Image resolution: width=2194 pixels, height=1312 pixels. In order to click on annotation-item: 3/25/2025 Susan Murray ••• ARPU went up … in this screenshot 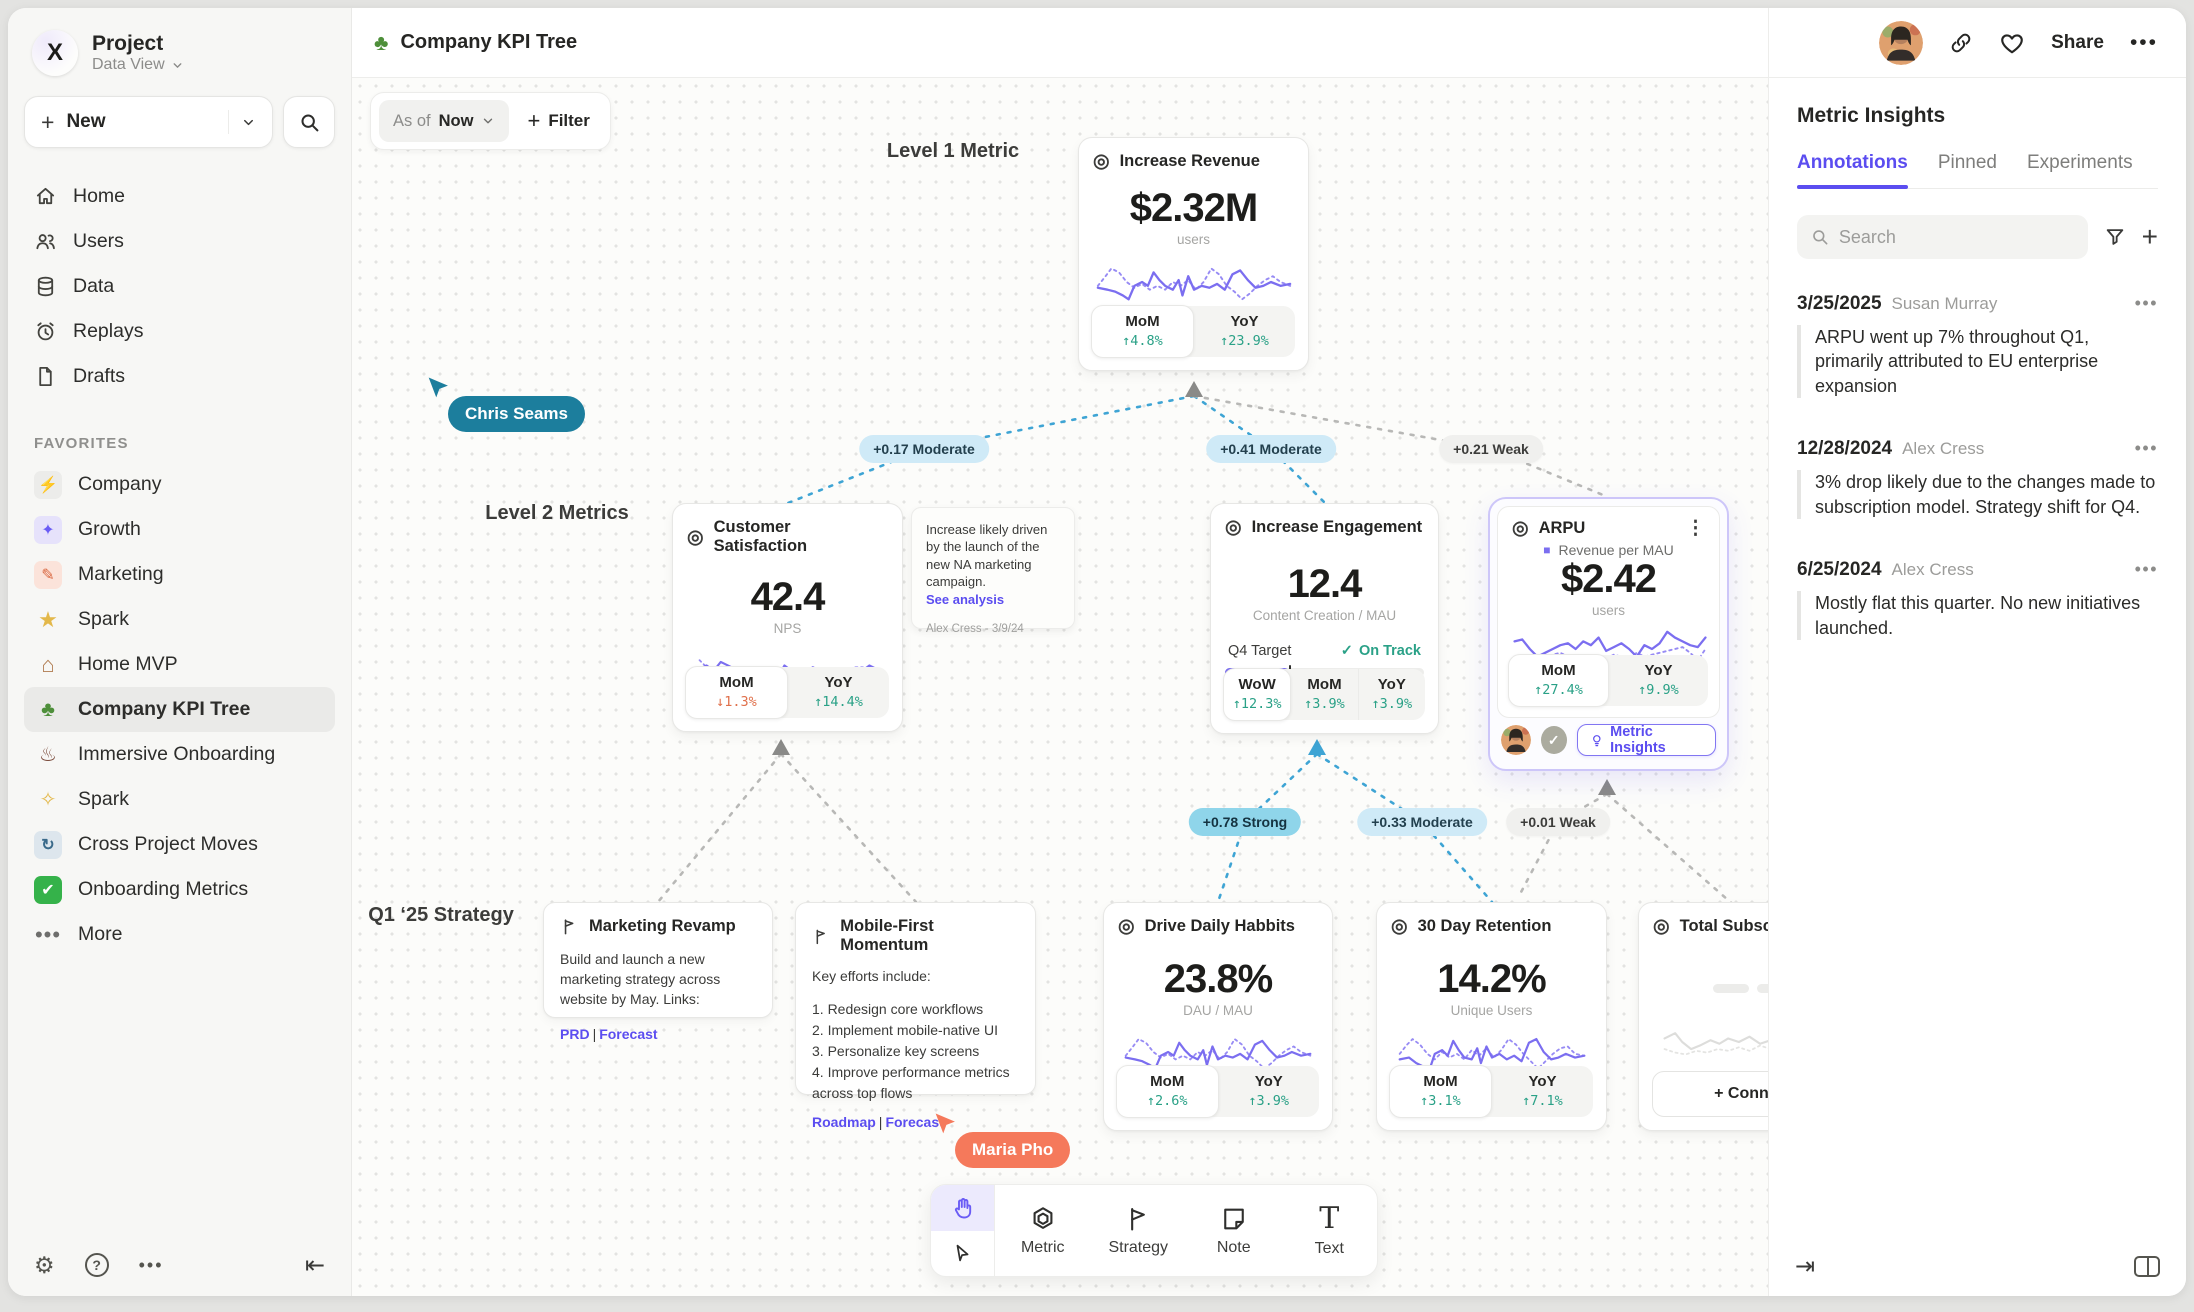, I will do `click(1977, 346)`.